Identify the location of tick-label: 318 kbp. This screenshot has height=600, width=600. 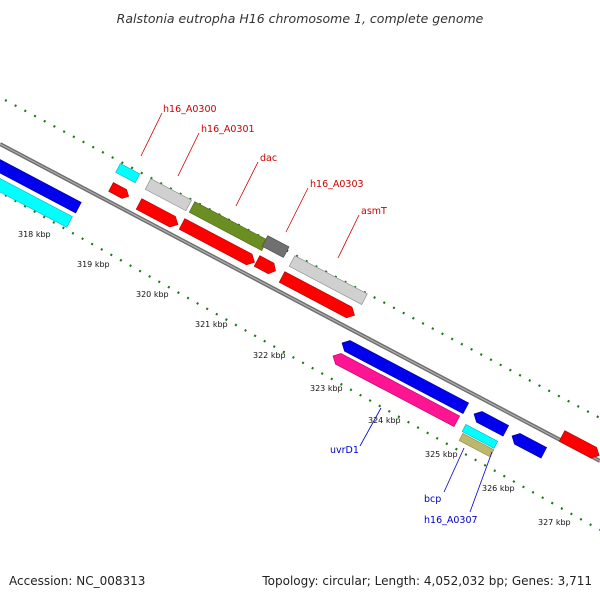
(34, 234).